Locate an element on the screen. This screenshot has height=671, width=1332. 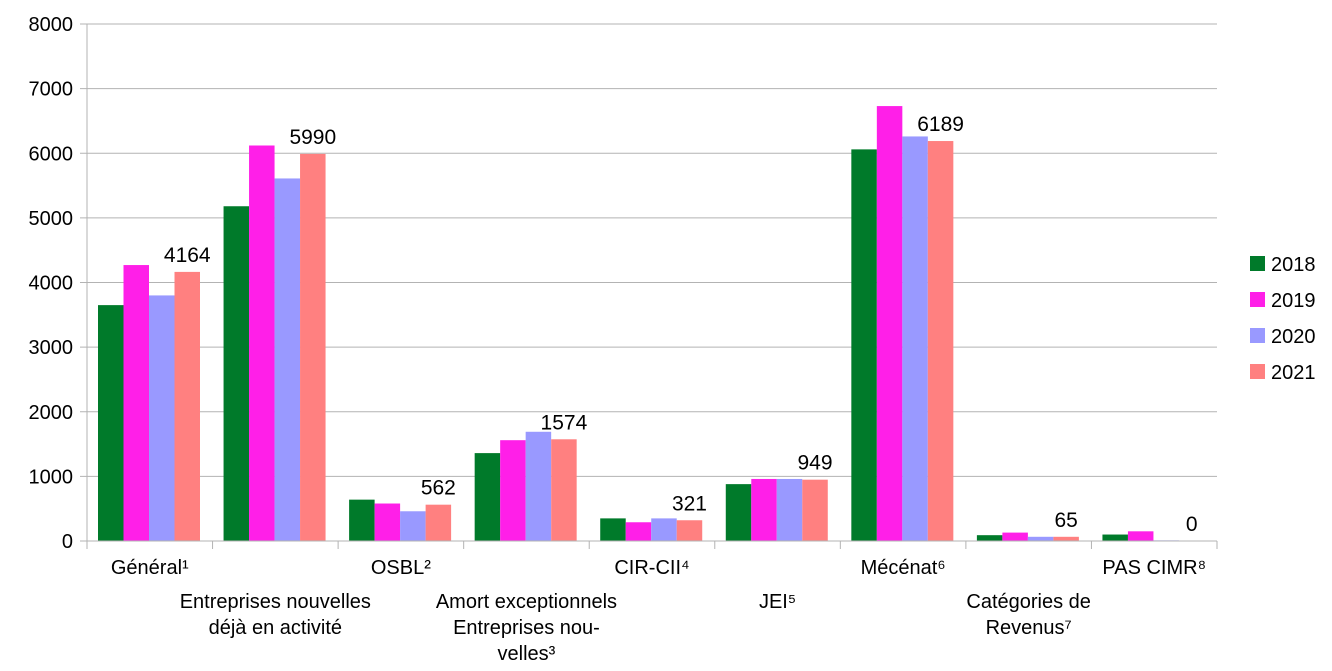
legend-label: 2019 is located at coordinates (1293, 301).